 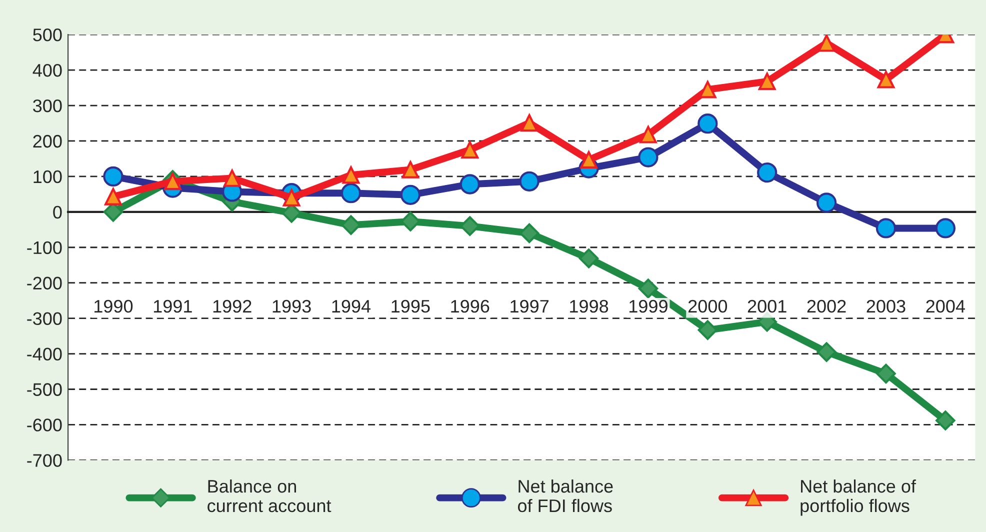 What do you see at coordinates (47, 105) in the screenshot?
I see `y-tick-label: 300` at bounding box center [47, 105].